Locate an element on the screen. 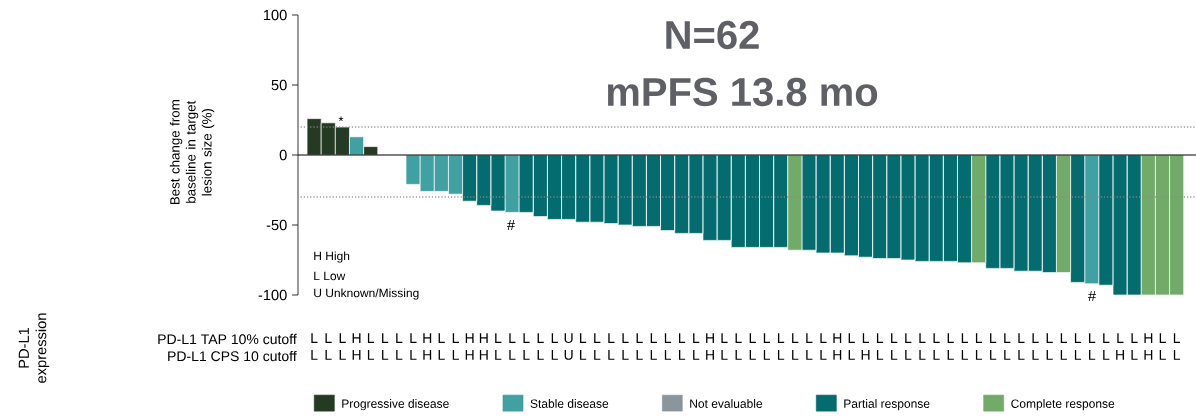 Image resolution: width=1196 pixels, height=418 pixels. text: PD-L1 expression is located at coordinates (34, 348).